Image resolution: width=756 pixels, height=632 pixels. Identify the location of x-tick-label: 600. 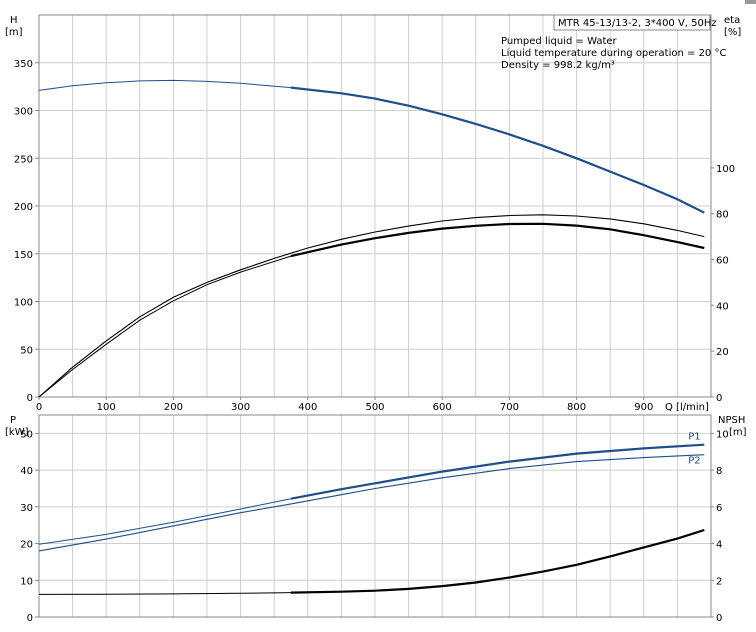
(442, 407).